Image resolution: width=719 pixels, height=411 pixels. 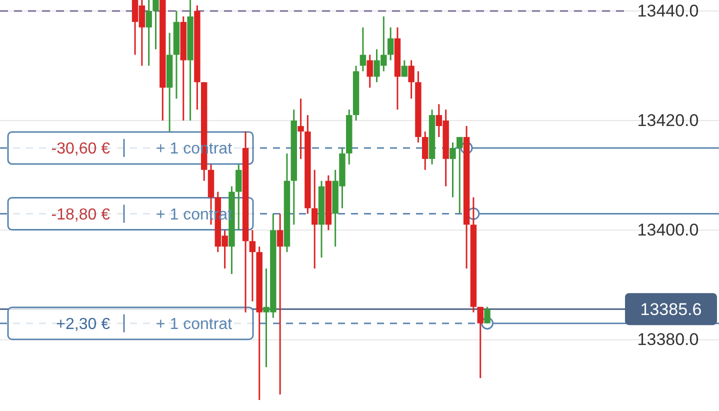 What do you see at coordinates (671, 310) in the screenshot?
I see `ref-line-label: 13385.6` at bounding box center [671, 310].